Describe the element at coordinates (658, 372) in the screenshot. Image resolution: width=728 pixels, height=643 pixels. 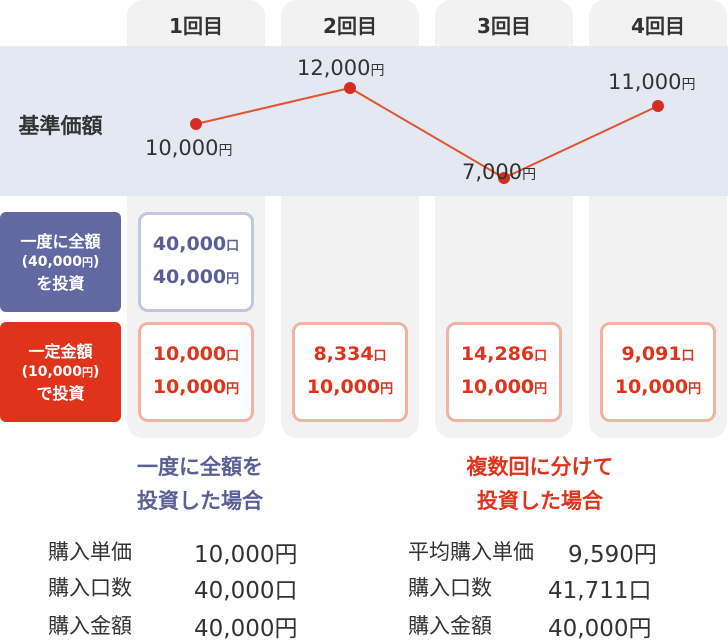
I see `dca-cell-4: 9,091口 10,000円` at that location.